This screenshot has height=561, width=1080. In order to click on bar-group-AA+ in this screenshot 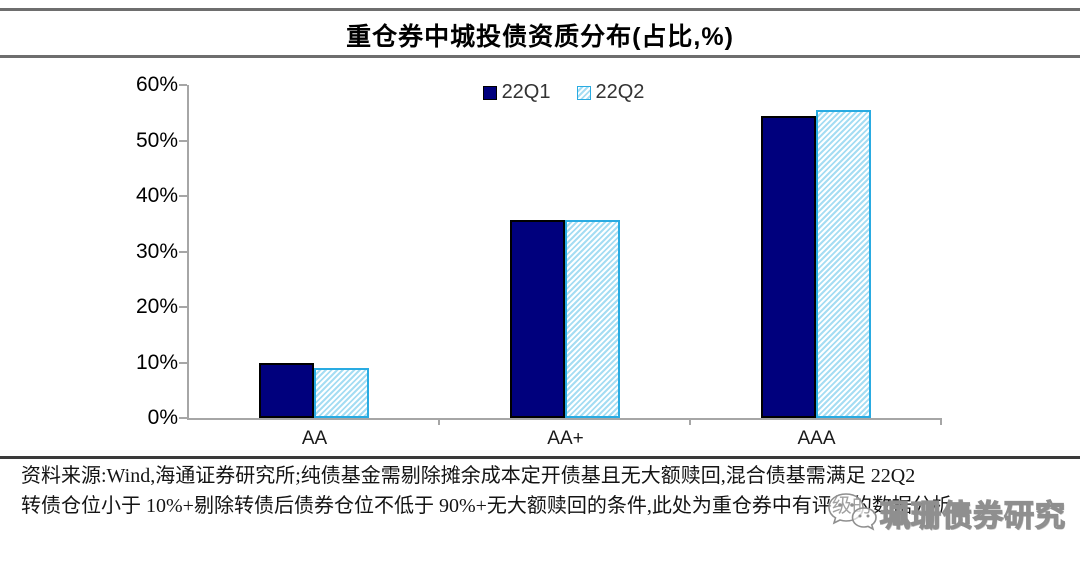, I will do `click(565, 251)`.